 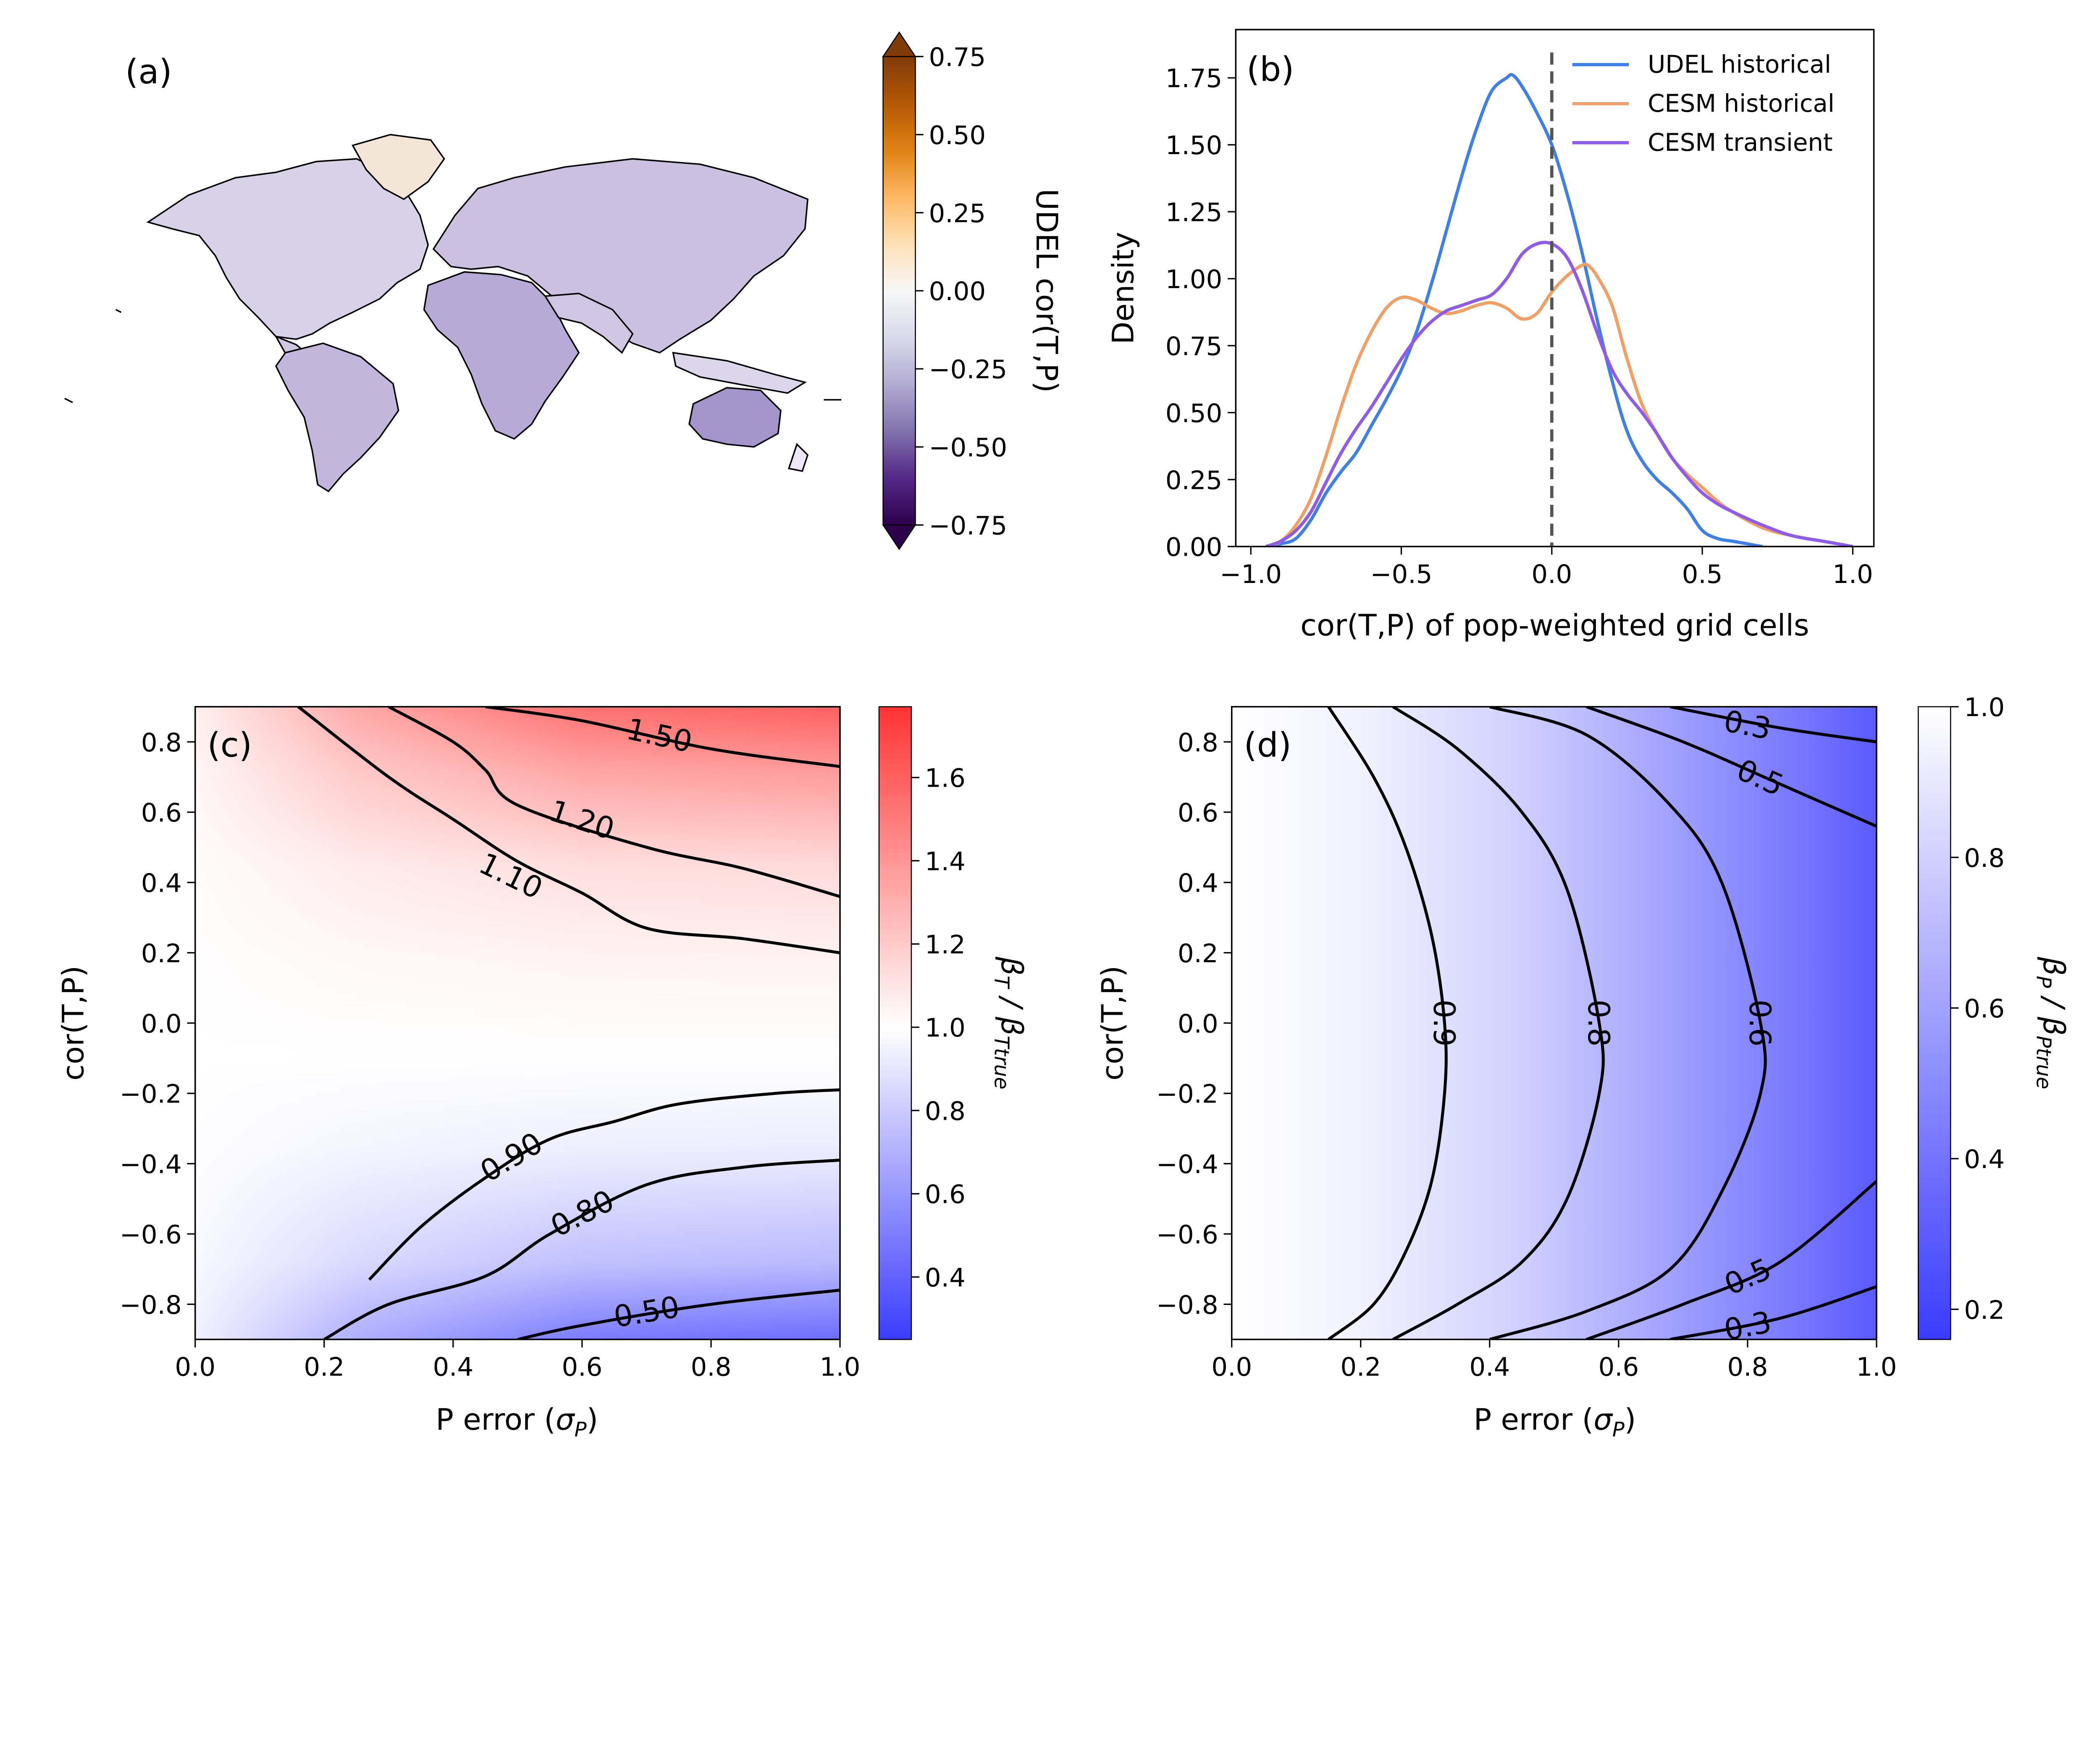 I want to click on panel-c-colorbar-tick-label: 1.2, so click(x=945, y=945).